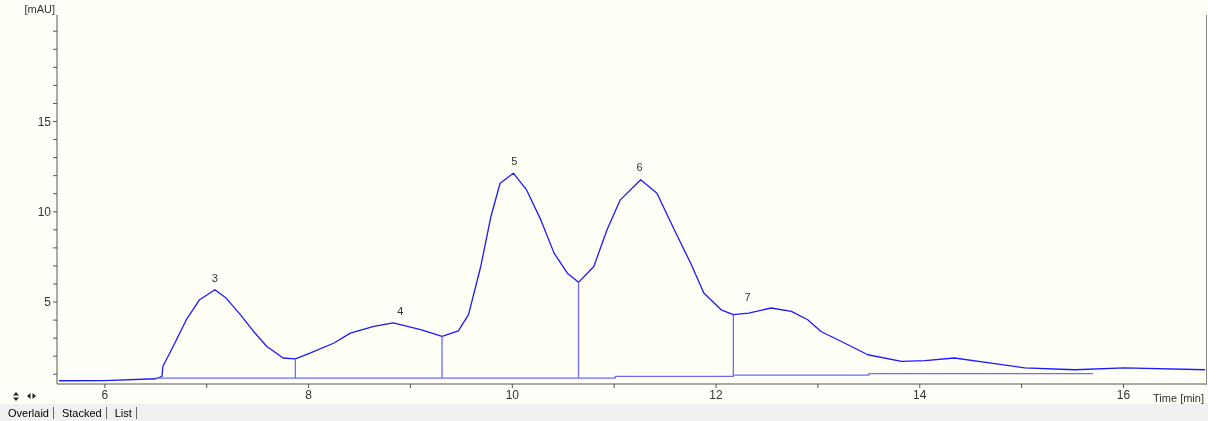  What do you see at coordinates (44, 121) in the screenshot?
I see `y-tick-label: 15` at bounding box center [44, 121].